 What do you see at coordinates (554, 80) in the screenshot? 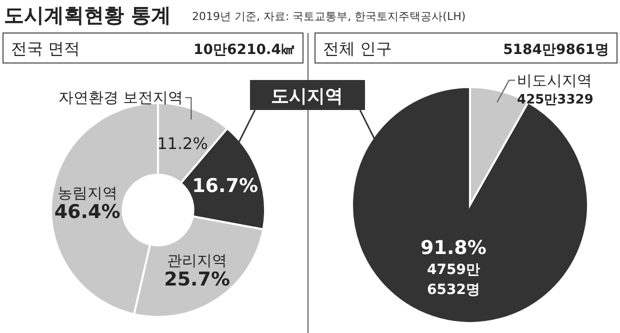
I see `slice-label: 비도시지역` at bounding box center [554, 80].